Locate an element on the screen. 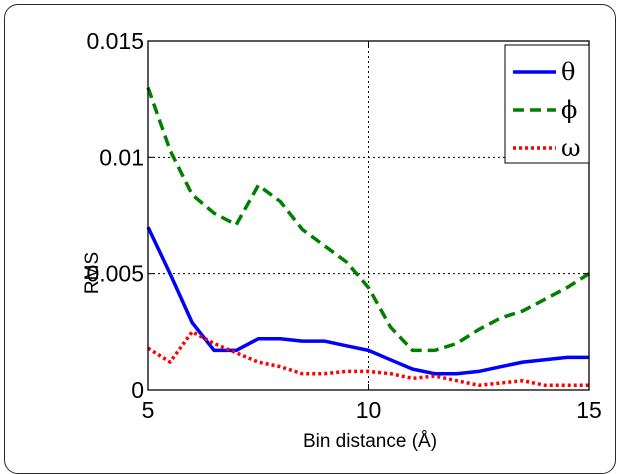 The width and height of the screenshot is (621, 474). legend-label: ϕ is located at coordinates (569, 110).